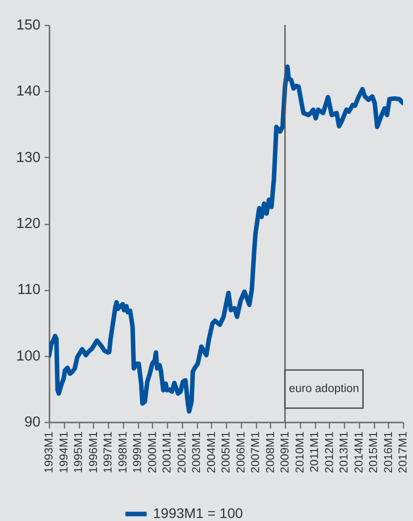 This screenshot has width=413, height=521. Describe the element at coordinates (286, 453) in the screenshot. I see `x-tick-label: 2009M1` at that location.